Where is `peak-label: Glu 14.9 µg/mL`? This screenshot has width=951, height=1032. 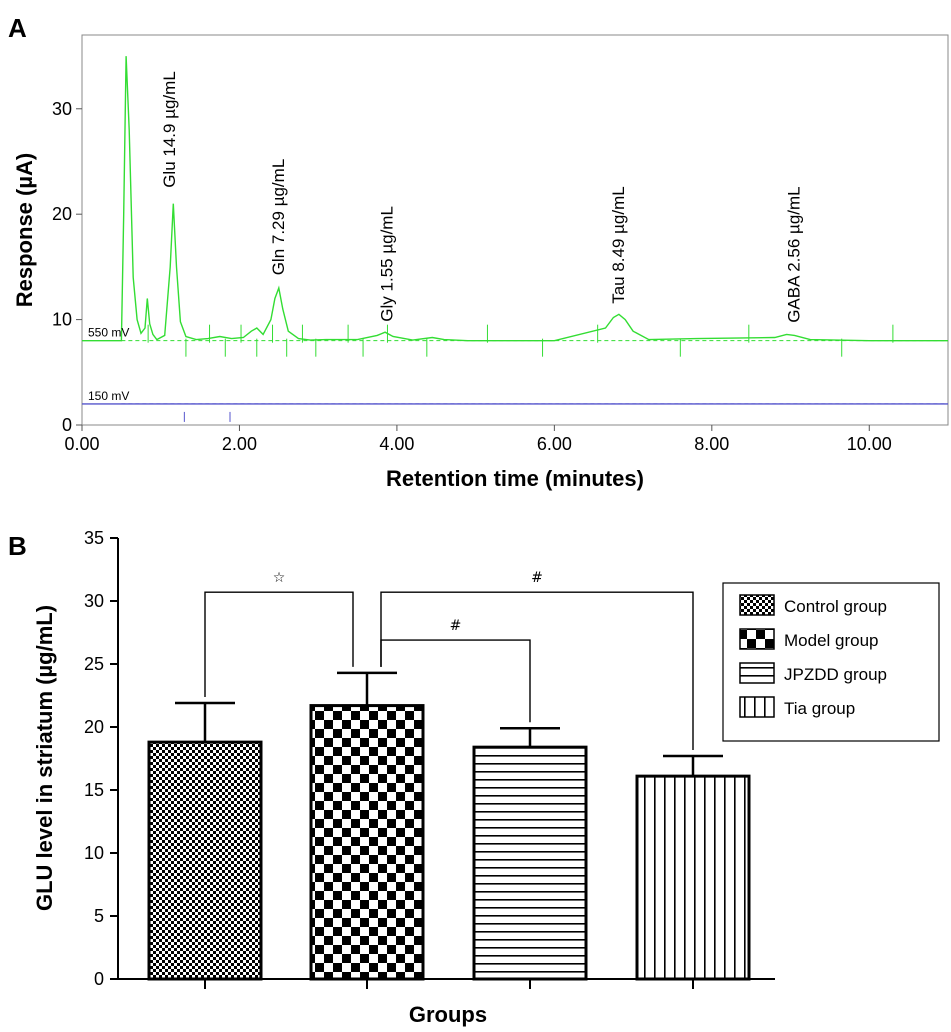
peak-label: Glu 14.9 µg/mL is located at coordinates (169, 129).